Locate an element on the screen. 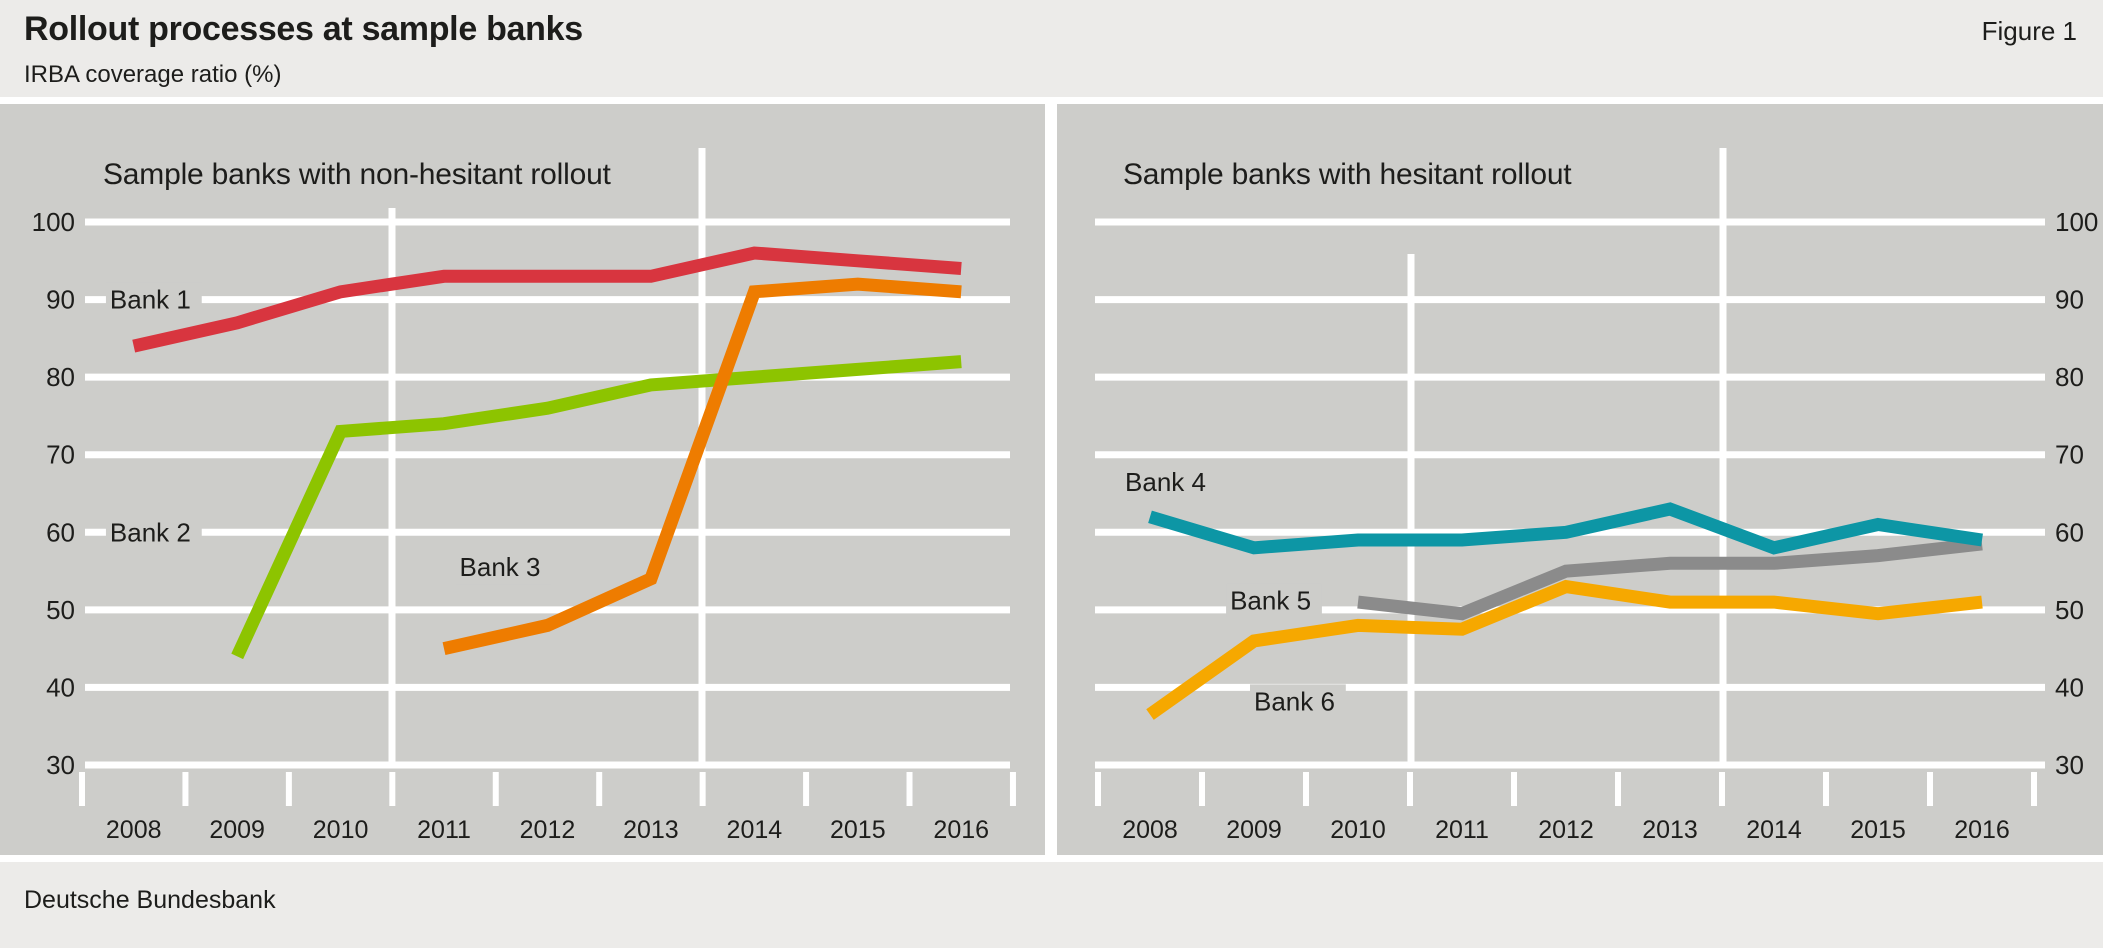 Image resolution: width=2103 pixels, height=948 pixels. page-title: Rollout processes at sample banks is located at coordinates (303, 29).